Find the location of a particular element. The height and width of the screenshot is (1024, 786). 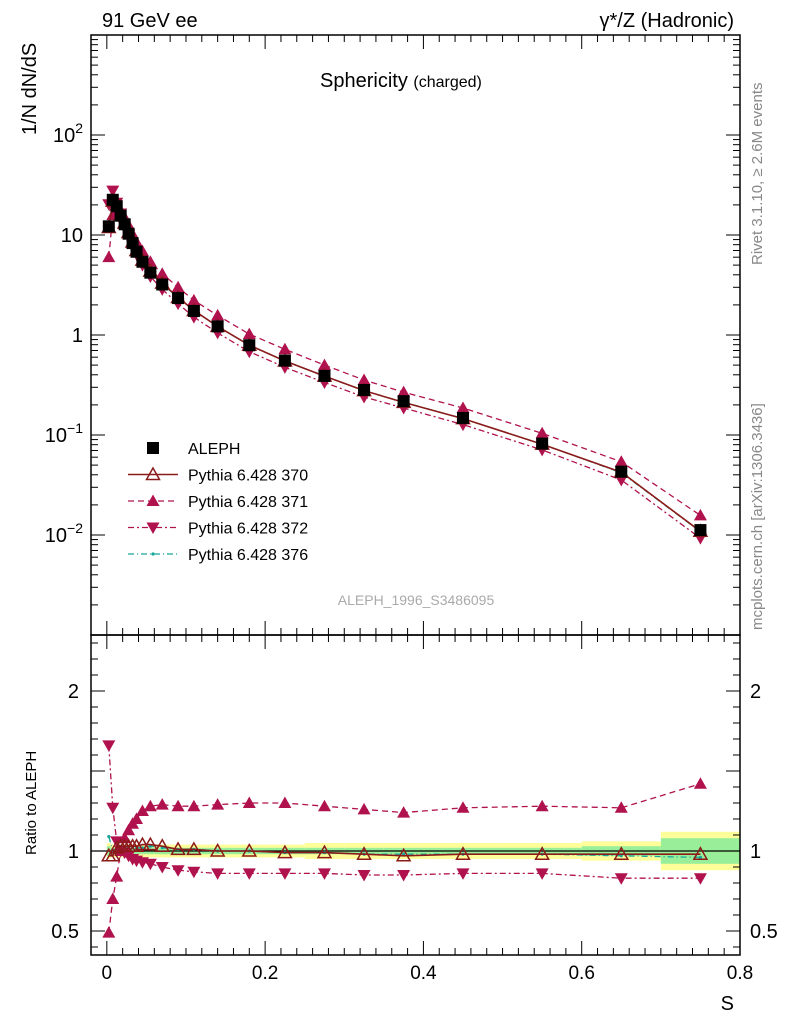

x-tick-label: 0 is located at coordinates (107, 973).